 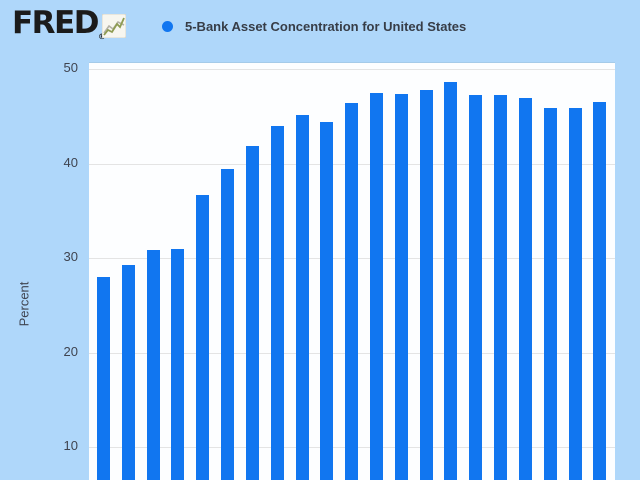 I want to click on y-axis-label: Percent, so click(x=24, y=304).